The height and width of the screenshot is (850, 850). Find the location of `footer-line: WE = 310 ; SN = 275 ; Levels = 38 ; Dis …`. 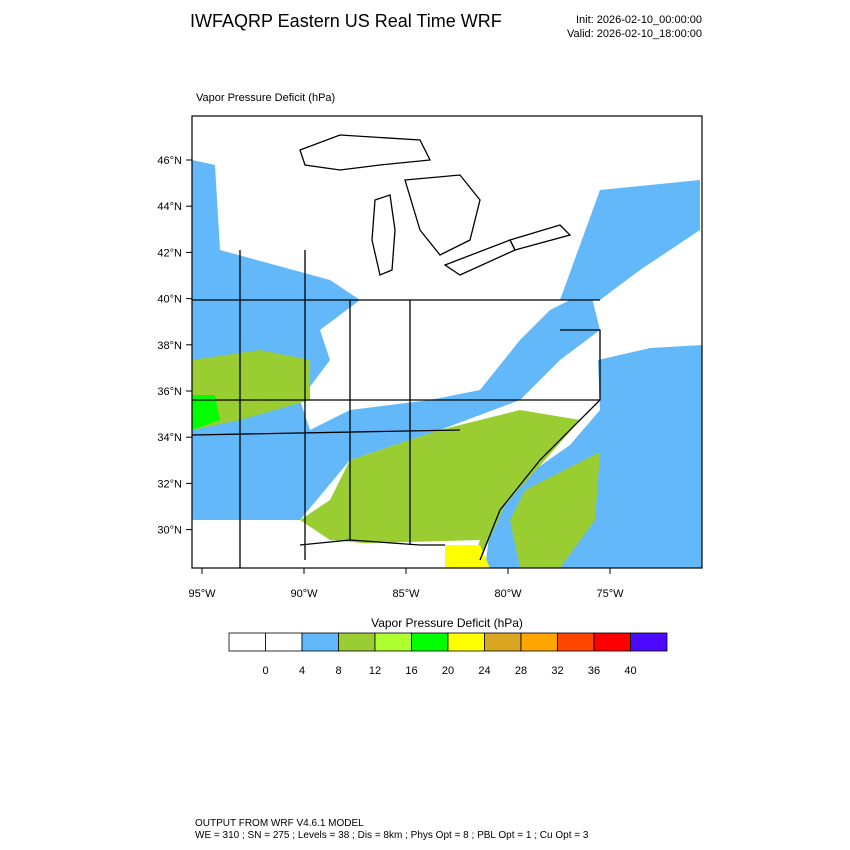

footer-line: WE = 310 ; SN = 275 ; Levels = 38 ; Dis … is located at coordinates (392, 835).